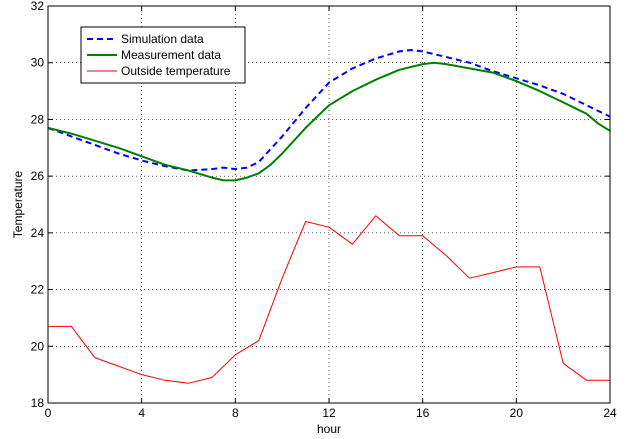 The width and height of the screenshot is (637, 439). What do you see at coordinates (38, 176) in the screenshot?
I see `y-tick-label: 26` at bounding box center [38, 176].